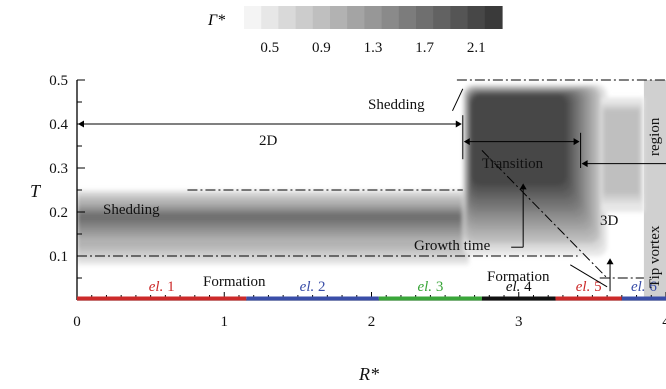 This screenshot has width=666, height=389. What do you see at coordinates (58, 213) in the screenshot?
I see `y-tick-label: 0.2` at bounding box center [58, 213].